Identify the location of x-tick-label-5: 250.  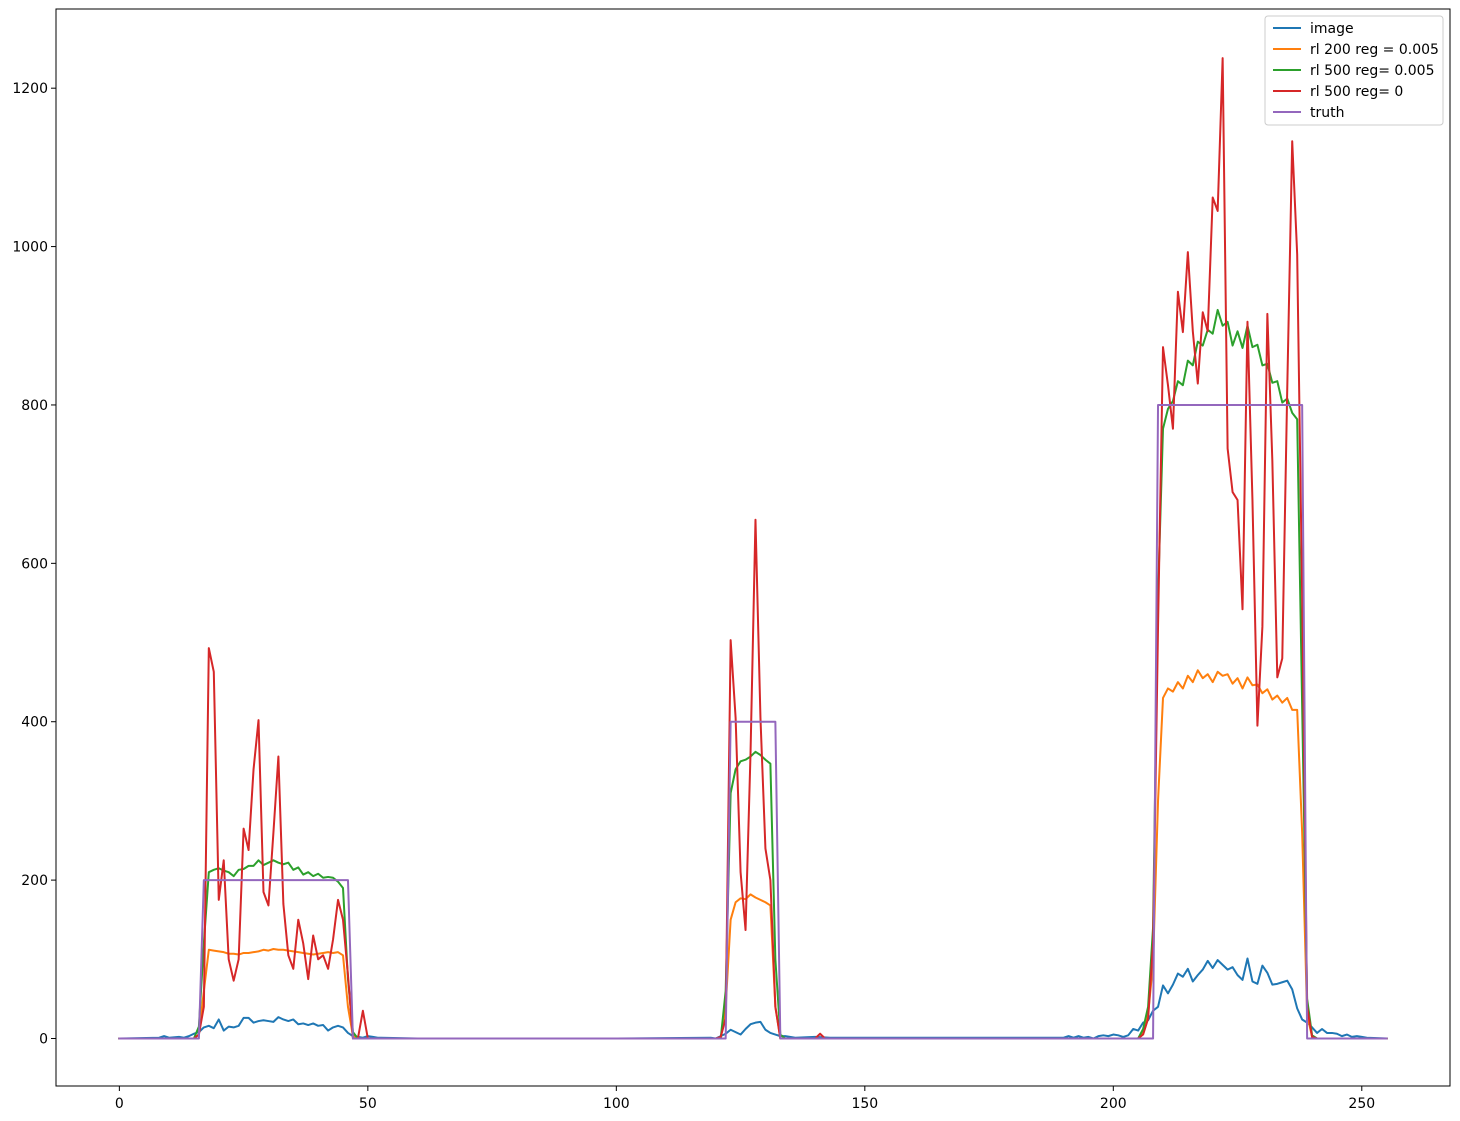
(1361, 1104).